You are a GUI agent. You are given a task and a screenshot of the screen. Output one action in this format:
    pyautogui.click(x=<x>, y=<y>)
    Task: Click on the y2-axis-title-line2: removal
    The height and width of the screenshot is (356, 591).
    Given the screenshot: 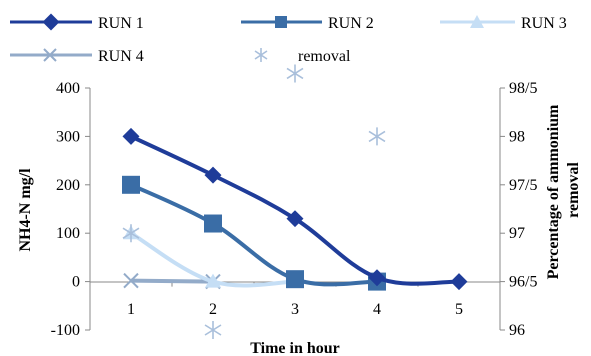 What is the action you would take?
    pyautogui.click(x=573, y=190)
    